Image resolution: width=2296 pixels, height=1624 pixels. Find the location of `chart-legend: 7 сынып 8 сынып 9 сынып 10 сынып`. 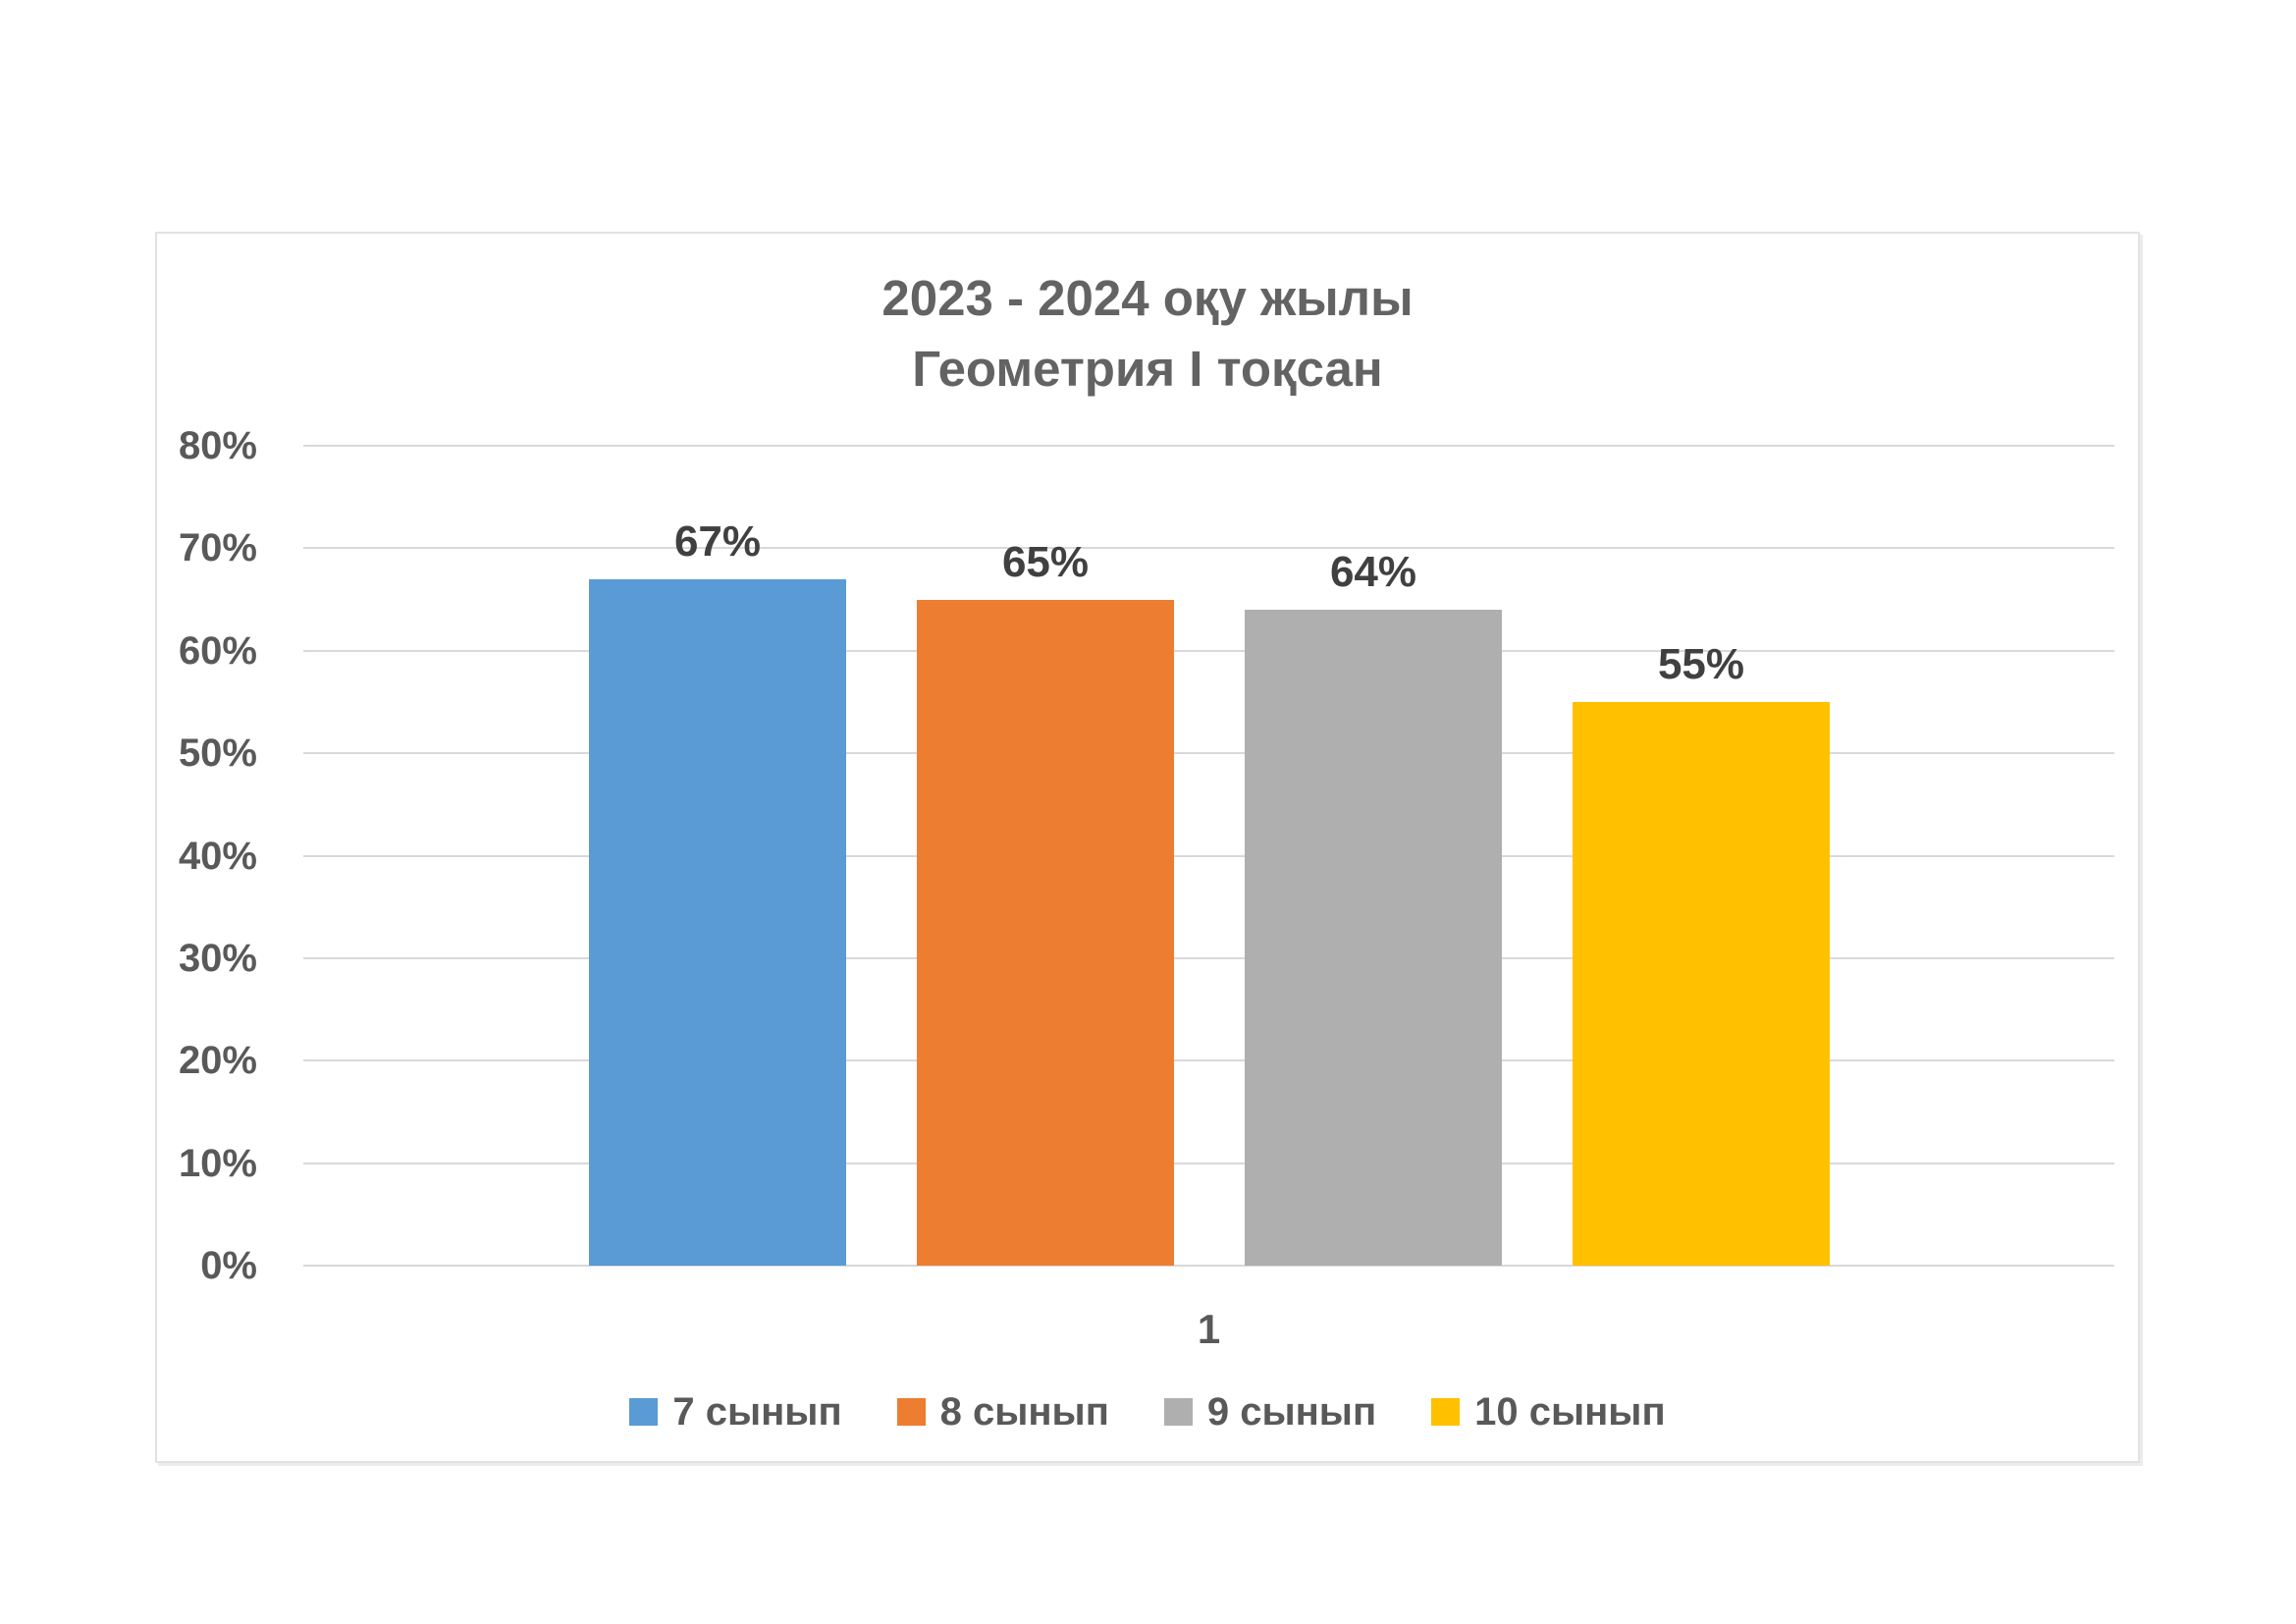

chart-legend: 7 сынып 8 сынып 9 сынып 10 сынып is located at coordinates (1147, 1411).